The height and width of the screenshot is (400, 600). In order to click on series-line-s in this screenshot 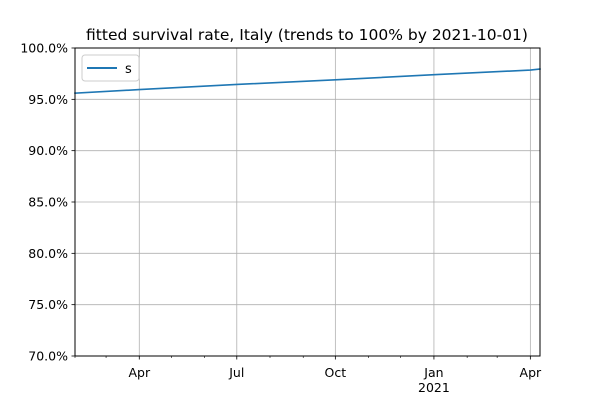, I will do `click(307, 81)`.